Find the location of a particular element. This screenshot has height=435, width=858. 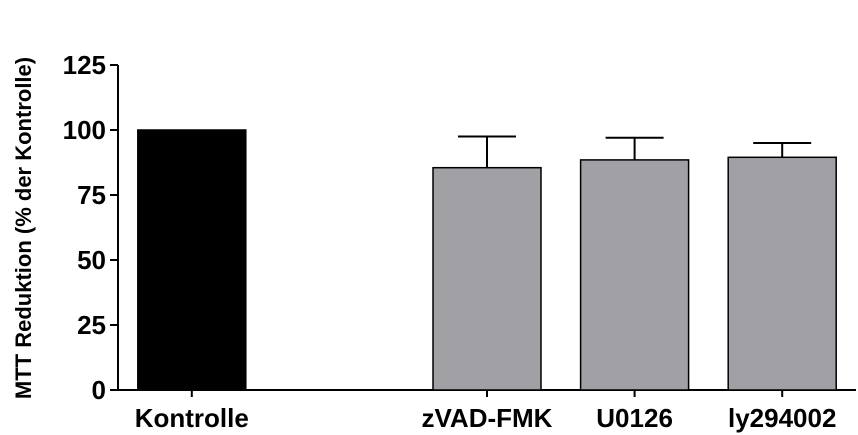

x-category-label: Kontrolle is located at coordinates (192, 418).